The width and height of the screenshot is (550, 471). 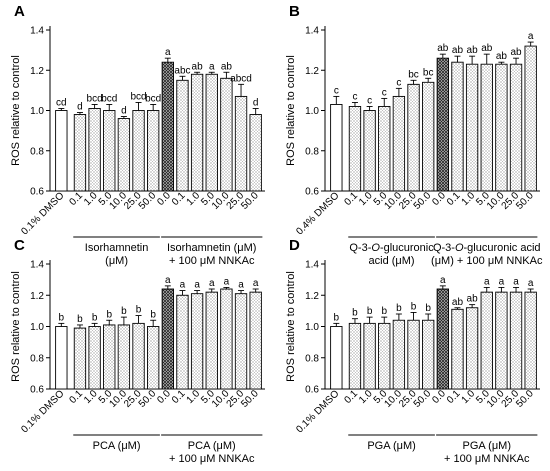 What do you see at coordinates (294, 11) in the screenshot?
I see `panel-label: B` at bounding box center [294, 11].